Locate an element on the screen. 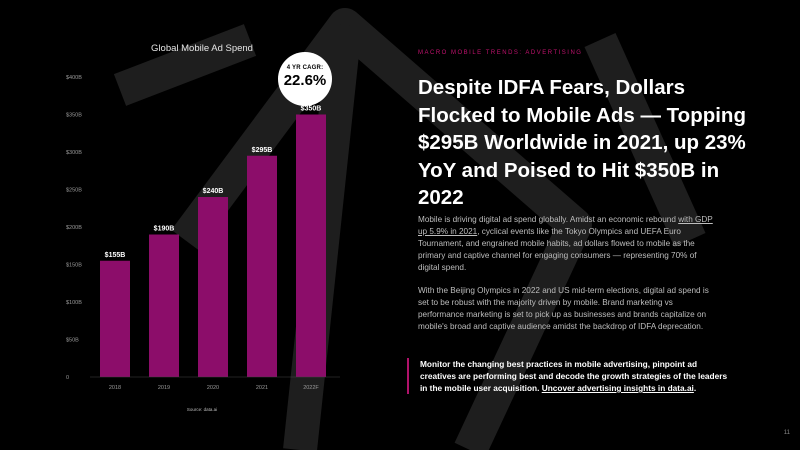 The height and width of the screenshot is (450, 800). bar-2018 is located at coordinates (115, 318).